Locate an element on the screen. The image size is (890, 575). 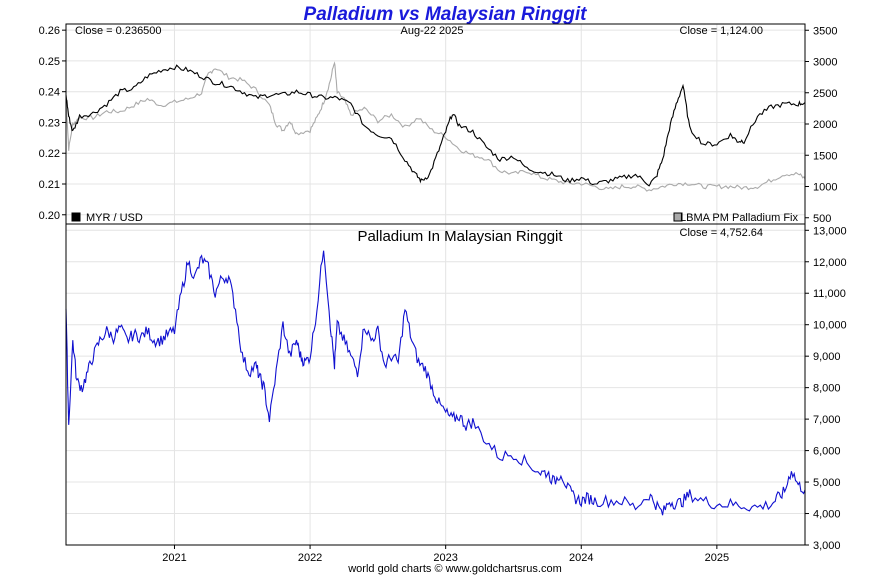
x-tick-label: 2022 is located at coordinates (310, 558).